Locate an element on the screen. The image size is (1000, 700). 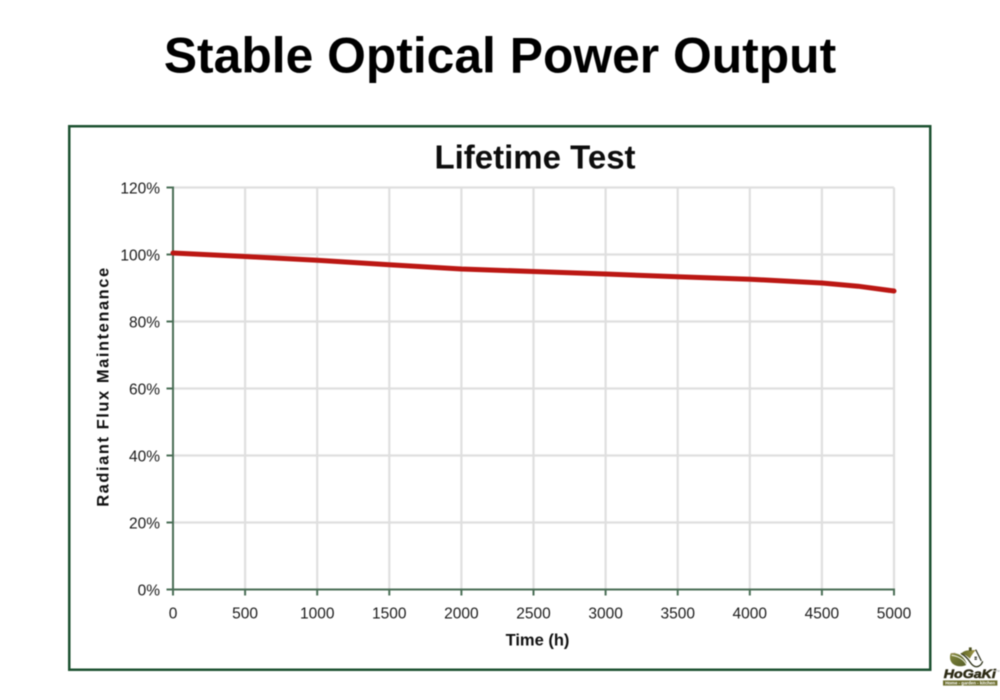
svg-text: 1500 is located at coordinates (389, 614).